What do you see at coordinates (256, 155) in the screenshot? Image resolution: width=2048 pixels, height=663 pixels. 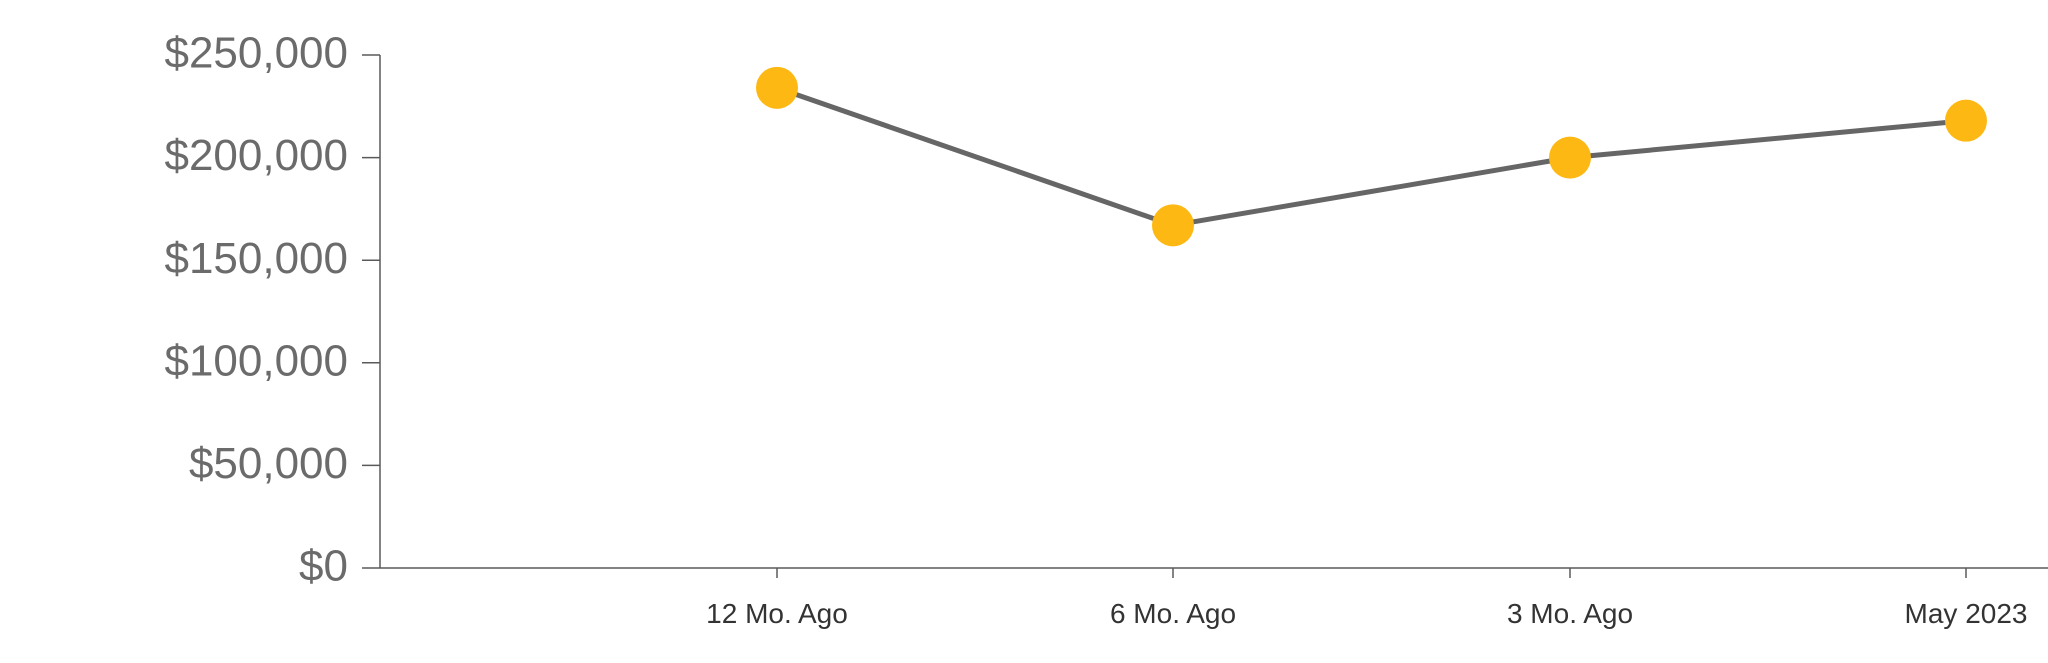 I see `y-tick-label: $200,000` at bounding box center [256, 155].